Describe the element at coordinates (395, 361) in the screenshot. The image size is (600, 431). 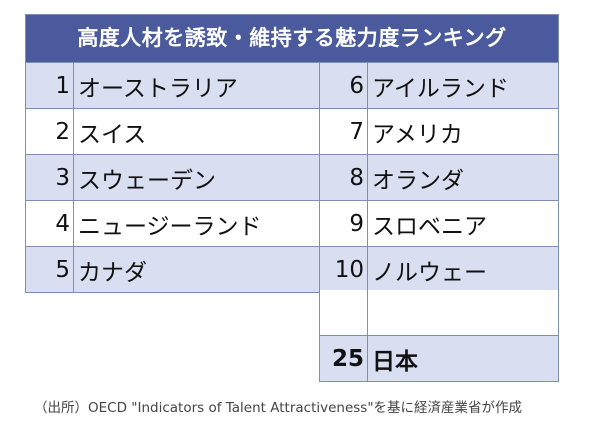
I see `japan-country-cell: 日本` at that location.